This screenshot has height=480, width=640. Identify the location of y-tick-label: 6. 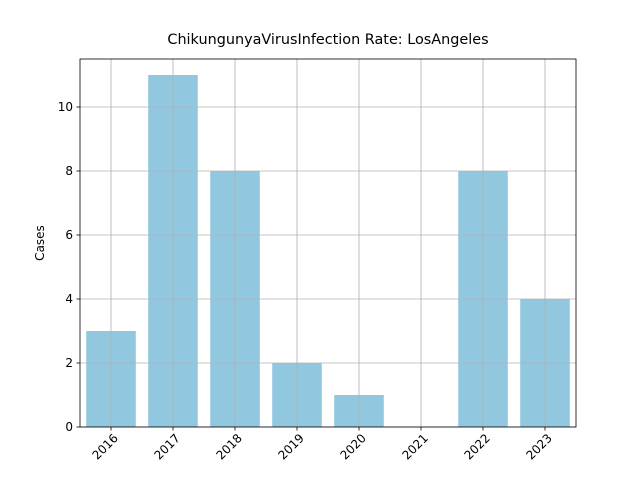
(69, 235).